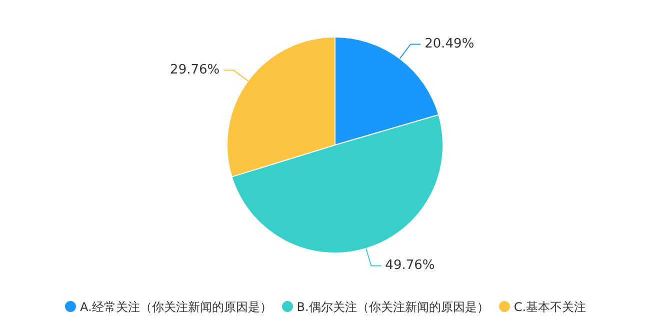 The height and width of the screenshot is (326, 661). What do you see at coordinates (550, 307) in the screenshot?
I see `legend-label: C.基本不关注` at bounding box center [550, 307].